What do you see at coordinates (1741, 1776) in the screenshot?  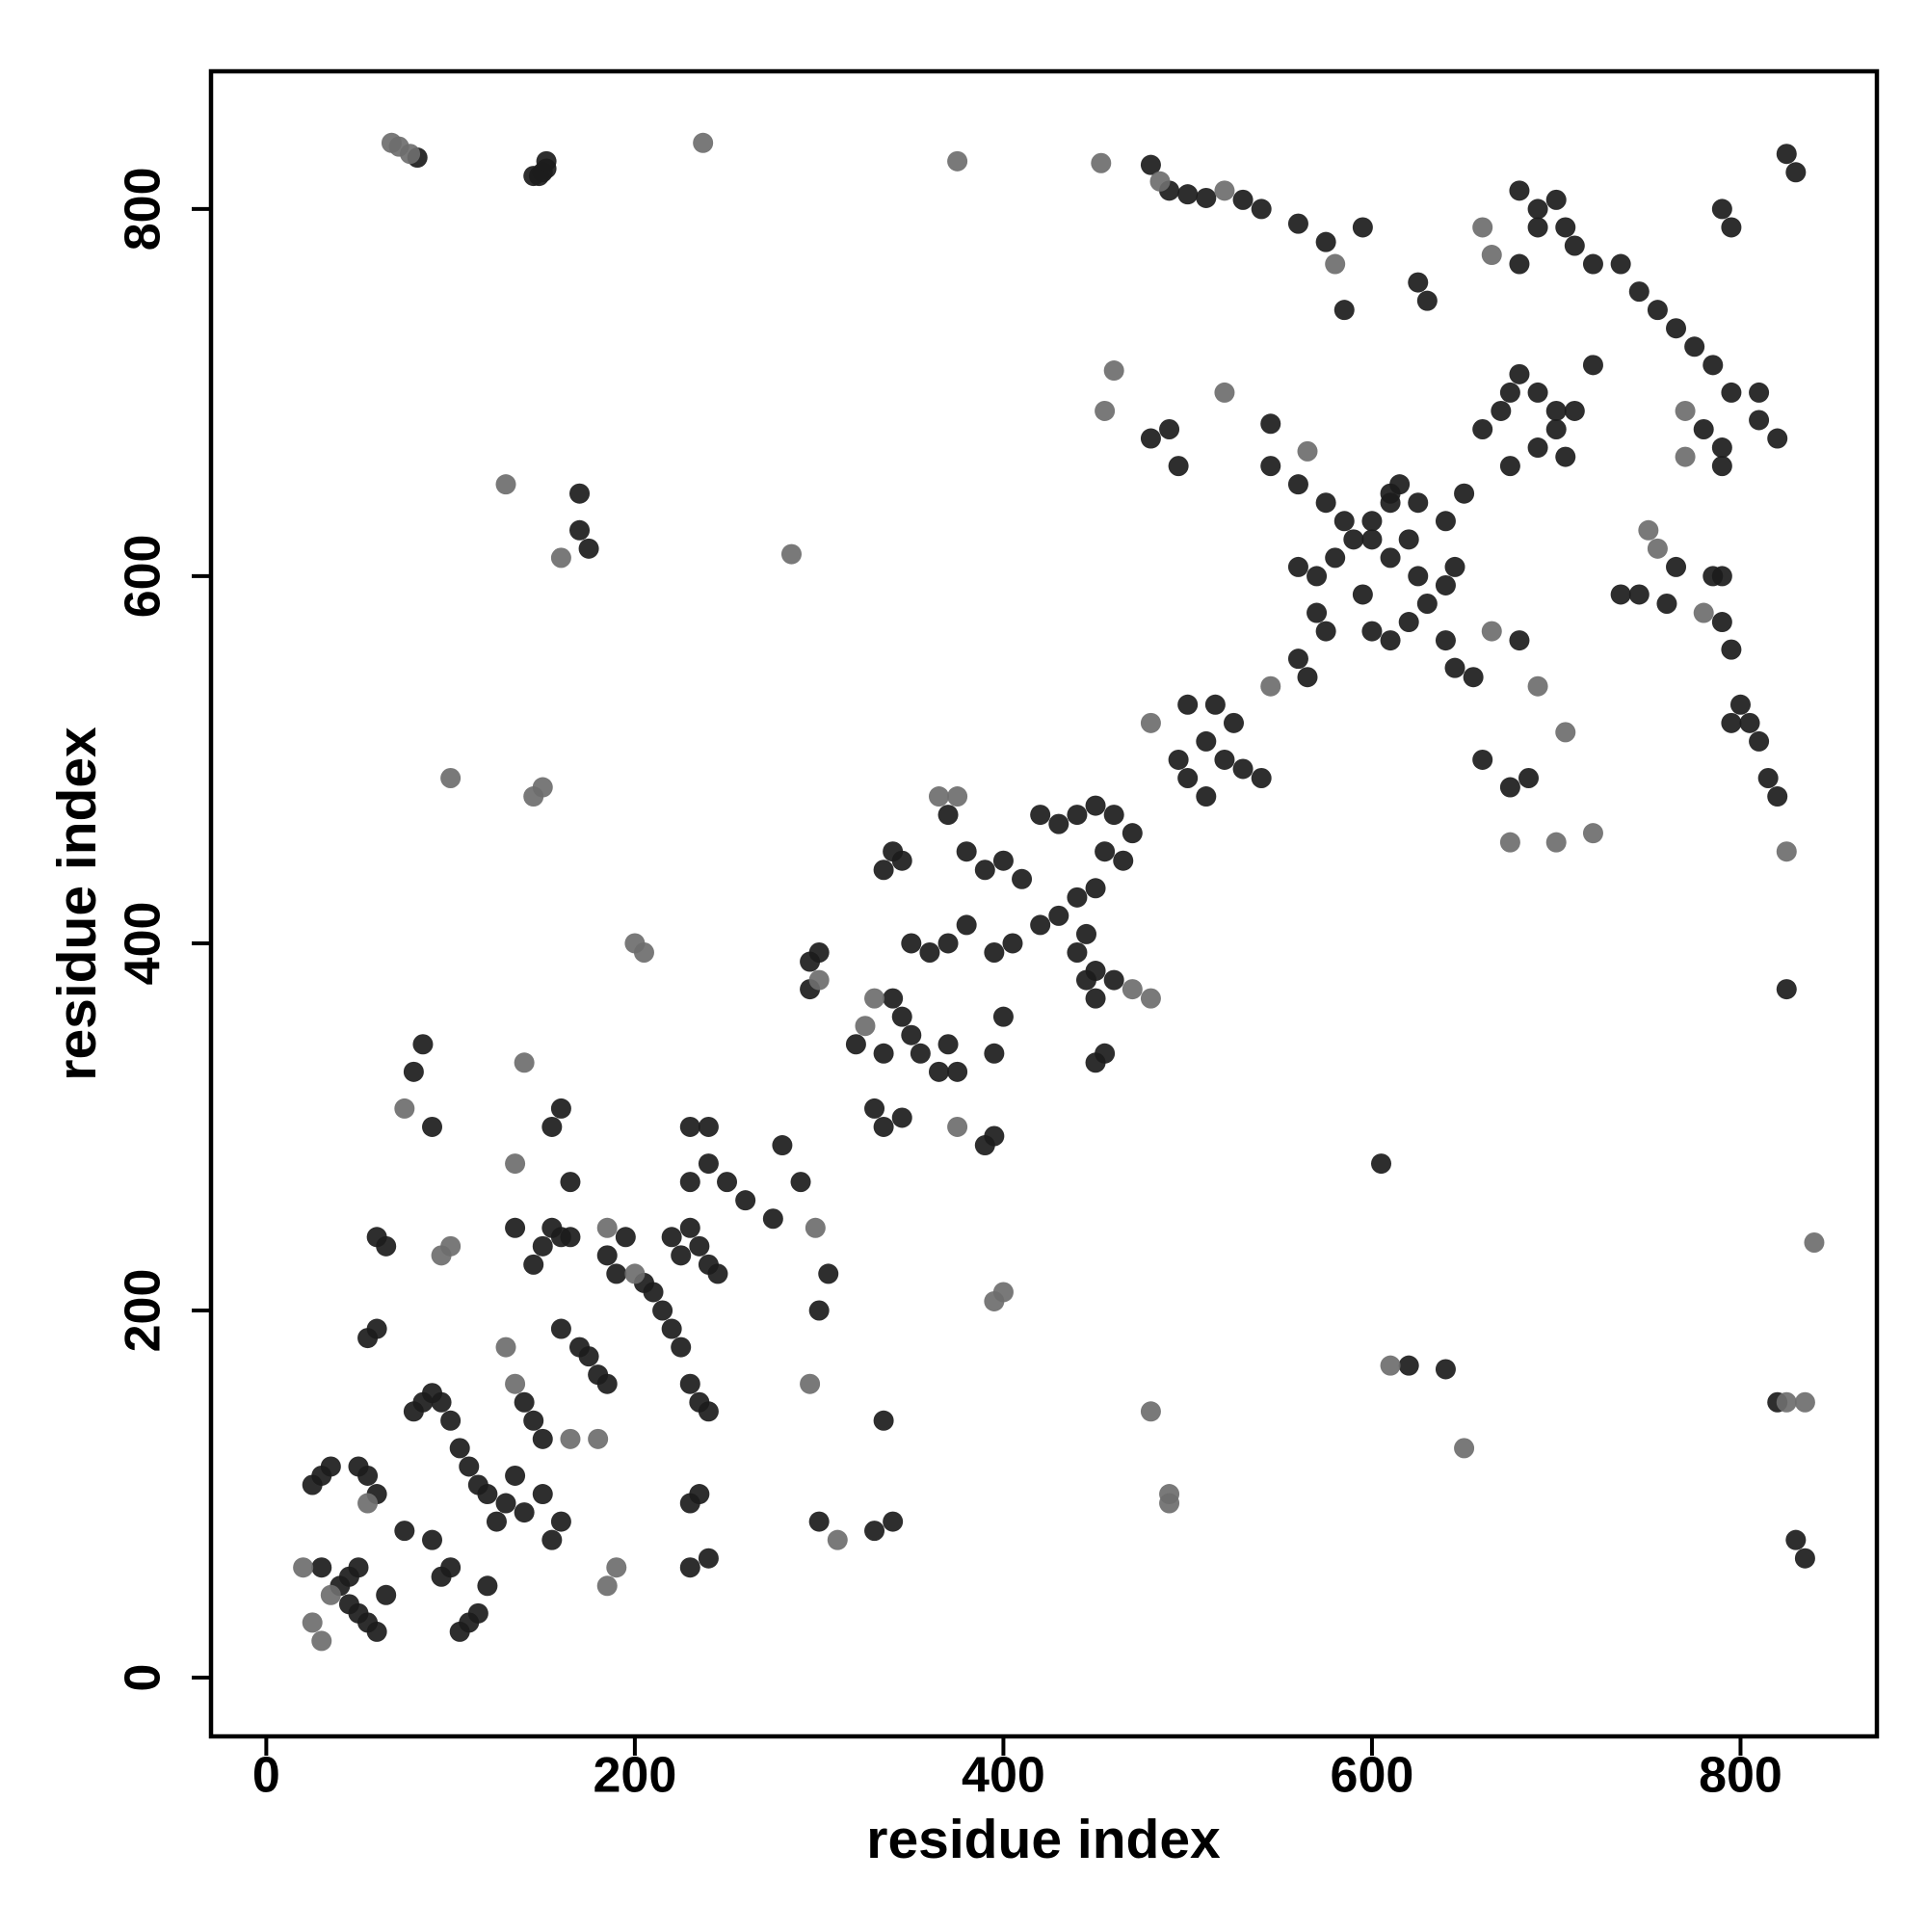 I see `x-tick-label: 800` at bounding box center [1741, 1776].